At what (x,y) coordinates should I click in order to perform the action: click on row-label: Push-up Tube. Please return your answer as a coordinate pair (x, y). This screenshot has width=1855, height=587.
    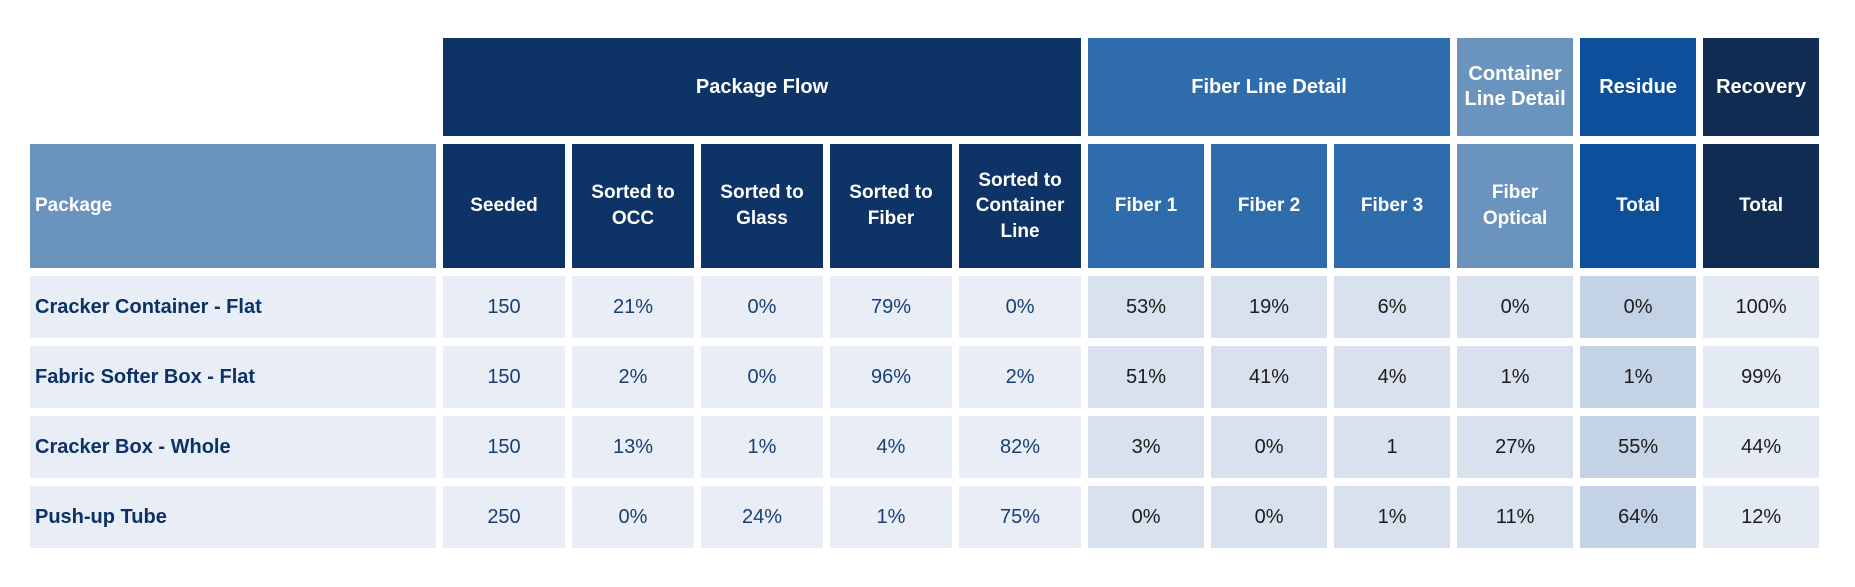
    Looking at the image, I should click on (233, 517).